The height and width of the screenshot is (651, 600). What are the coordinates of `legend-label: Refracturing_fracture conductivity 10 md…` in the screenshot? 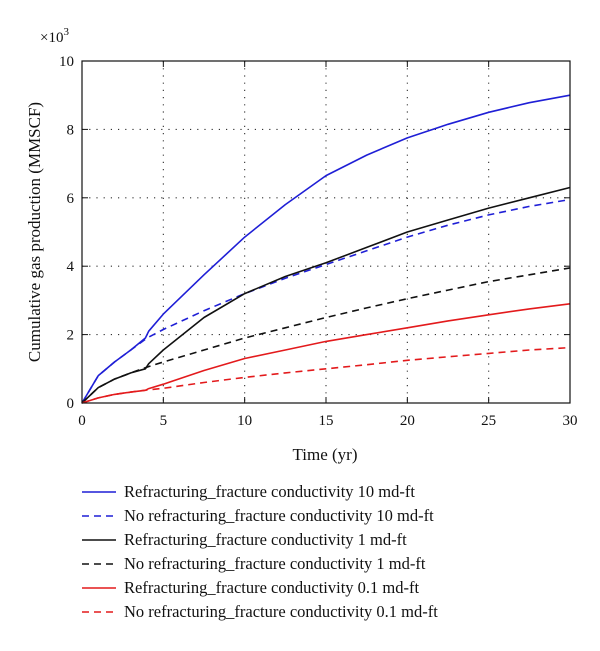 It's located at (269, 491).